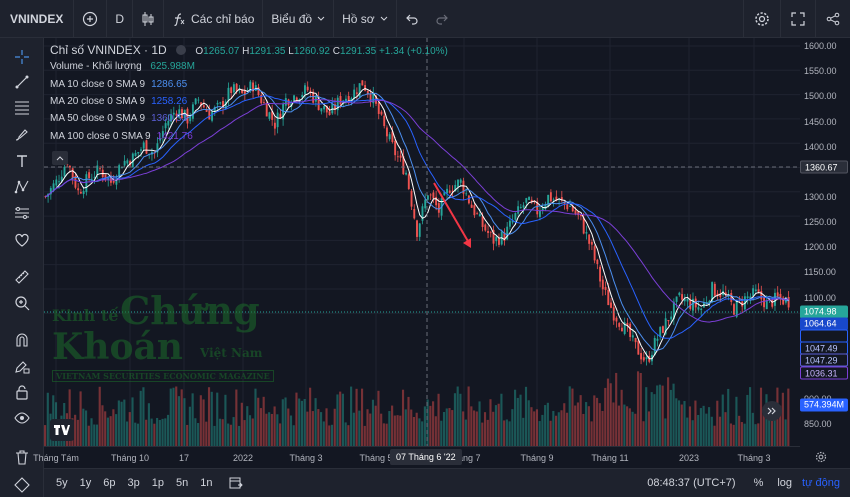 This screenshot has width=850, height=497. I want to click on chart-type-button, so click(149, 19).